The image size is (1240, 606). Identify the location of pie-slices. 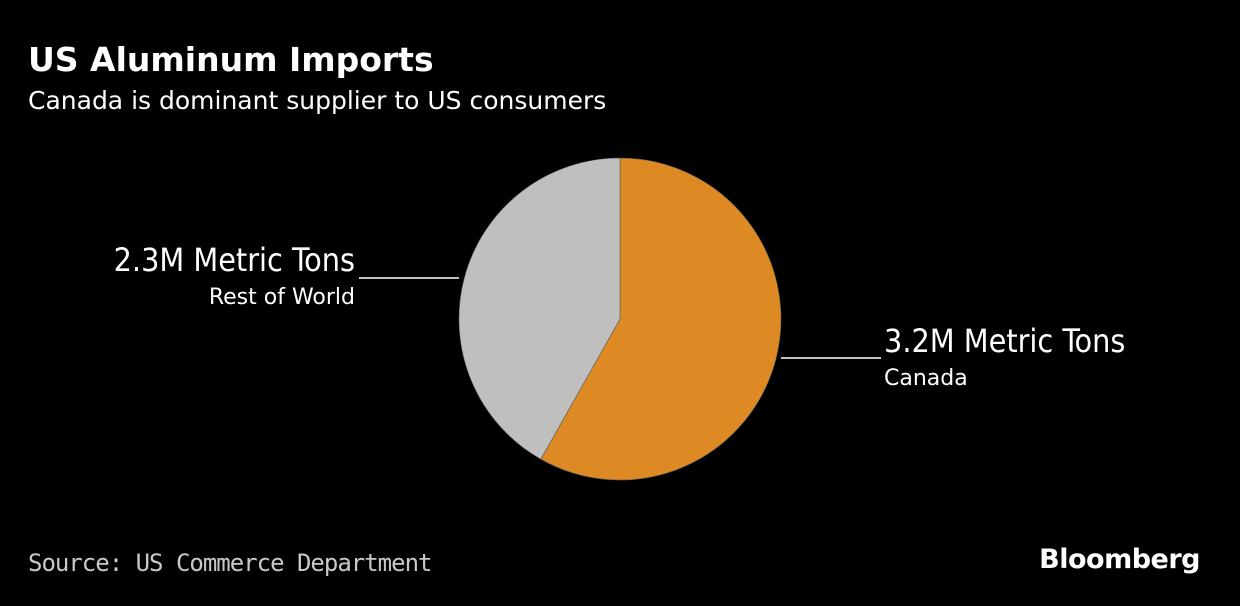
(620, 319).